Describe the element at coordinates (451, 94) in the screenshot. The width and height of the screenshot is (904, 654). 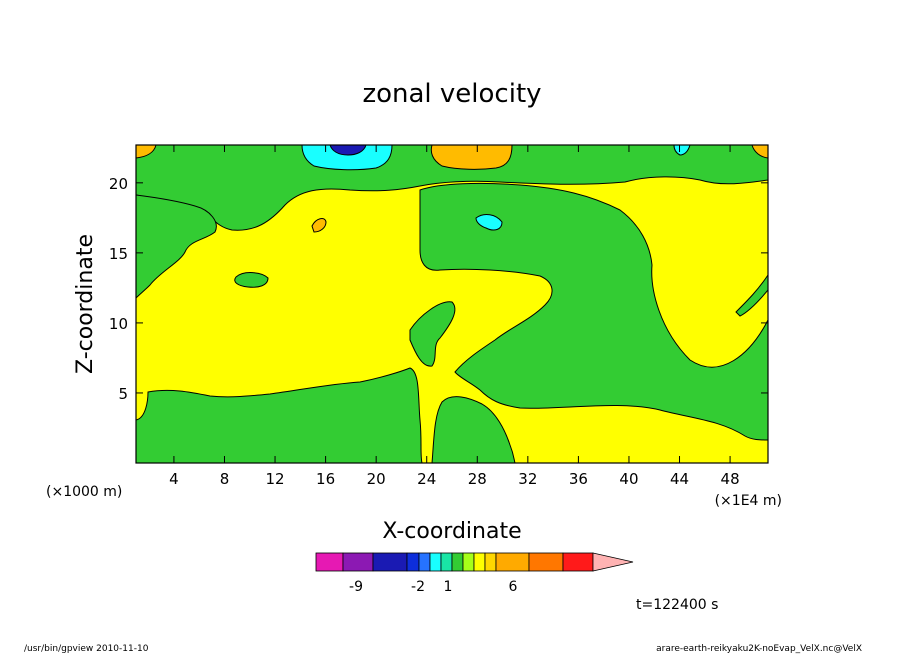
I see `chart-title: zonal velocity` at that location.